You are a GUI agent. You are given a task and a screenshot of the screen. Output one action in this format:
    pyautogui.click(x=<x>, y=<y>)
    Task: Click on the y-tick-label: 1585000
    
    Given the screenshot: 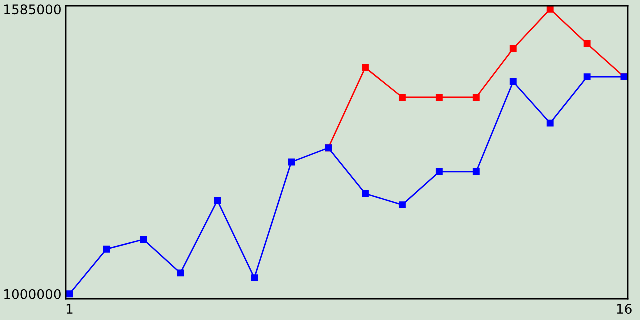 What is the action you would take?
    pyautogui.click(x=32, y=9)
    